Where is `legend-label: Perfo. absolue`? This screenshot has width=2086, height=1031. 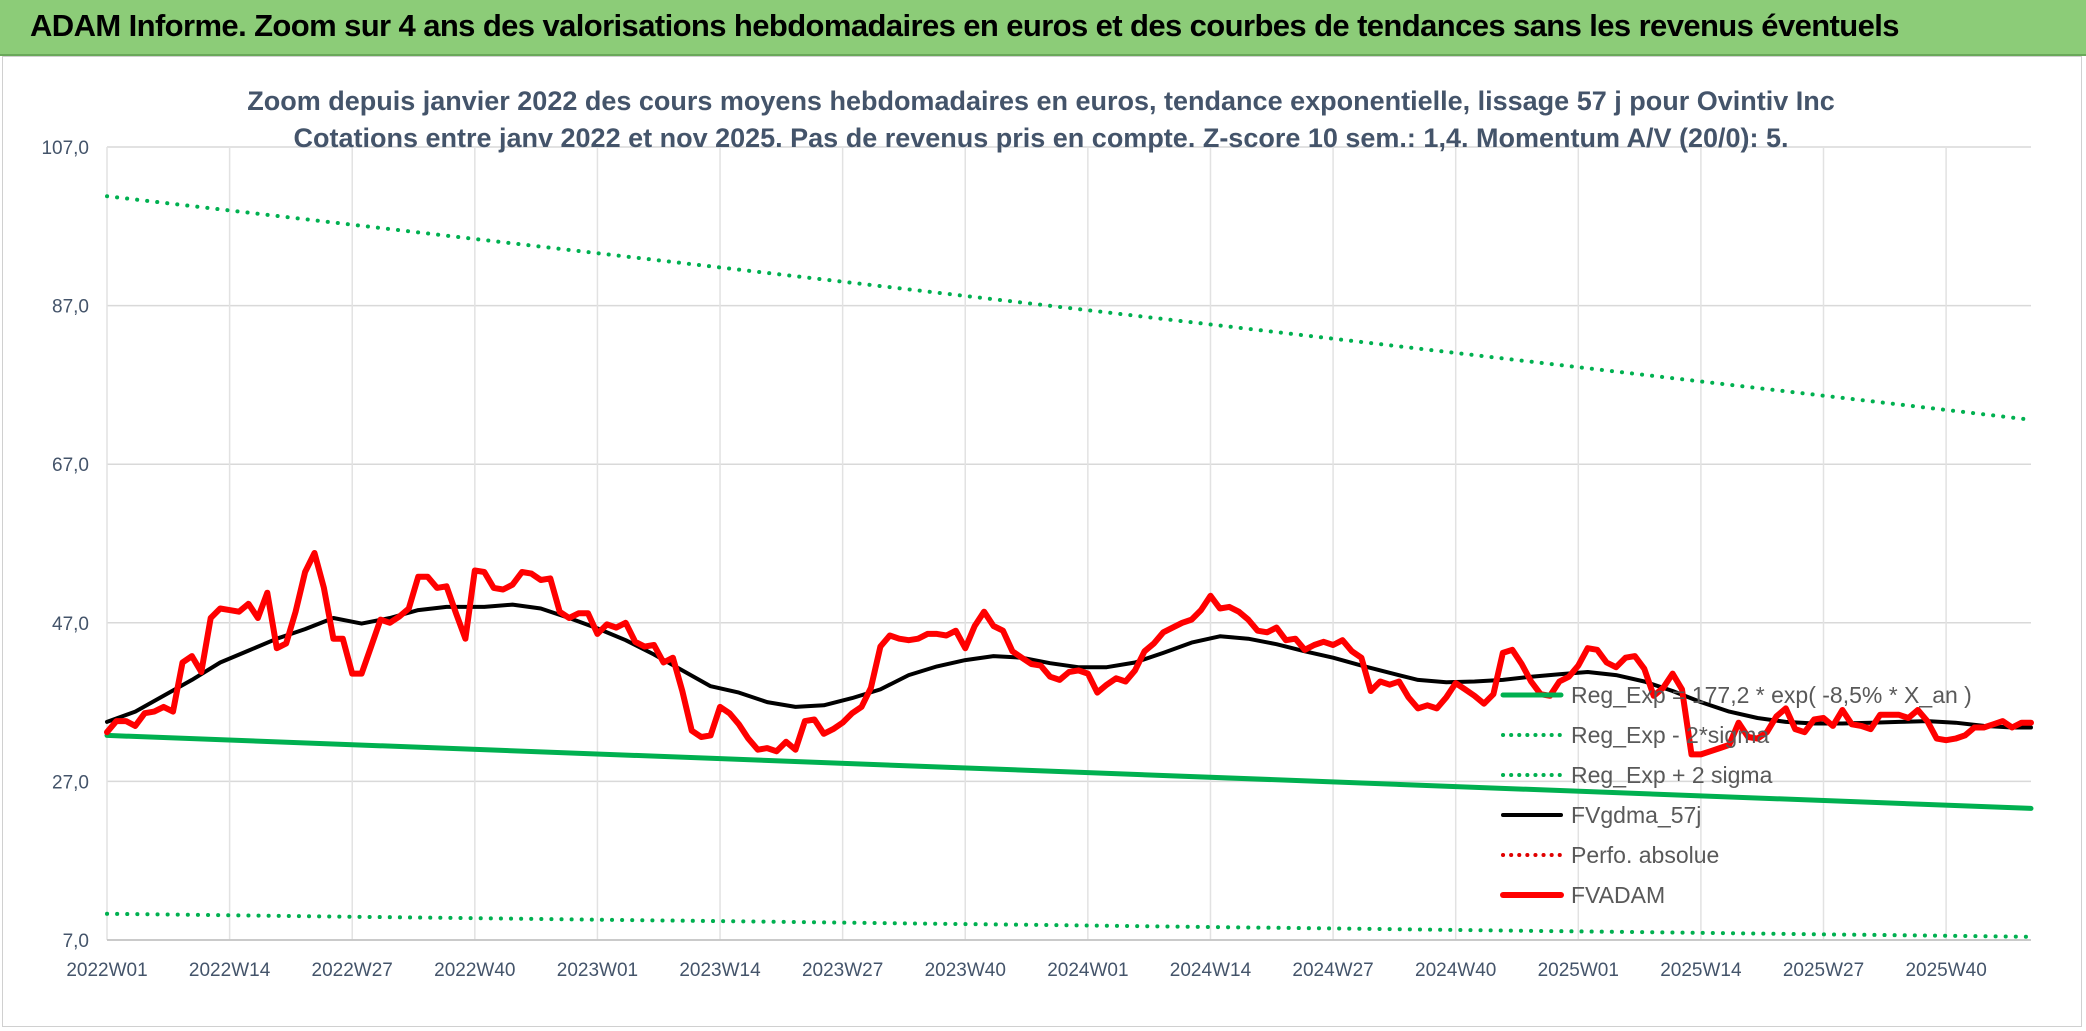
legend-label: Perfo. absolue is located at coordinates (1645, 855).